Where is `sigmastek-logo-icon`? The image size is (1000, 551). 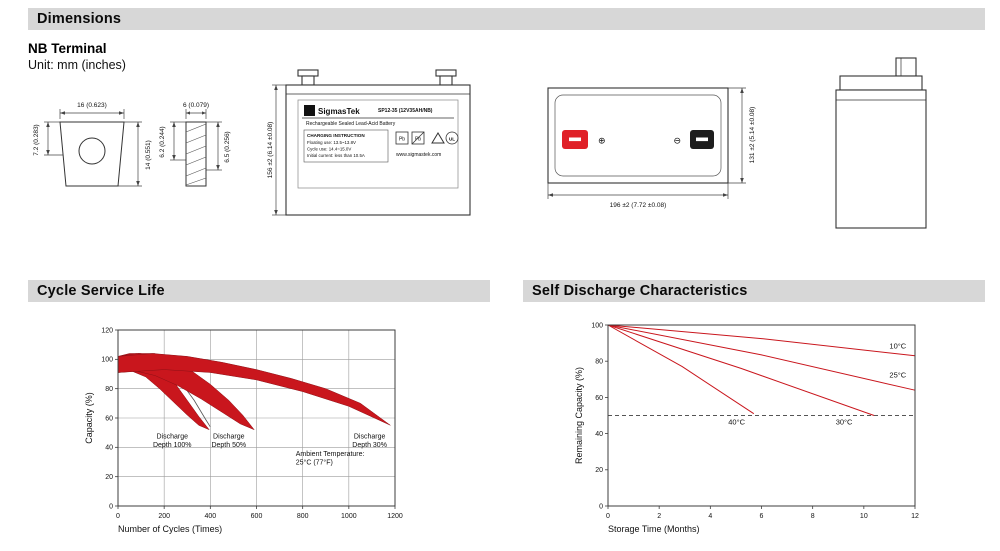 sigmastek-logo-icon is located at coordinates (309, 110).